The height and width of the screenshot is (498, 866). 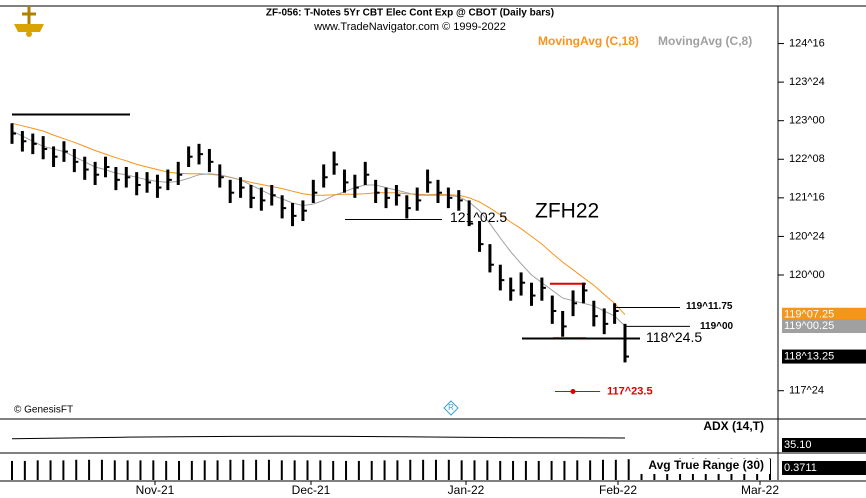 What do you see at coordinates (809, 315) in the screenshot?
I see `price-tag-label: 119^07.25` at bounding box center [809, 315].